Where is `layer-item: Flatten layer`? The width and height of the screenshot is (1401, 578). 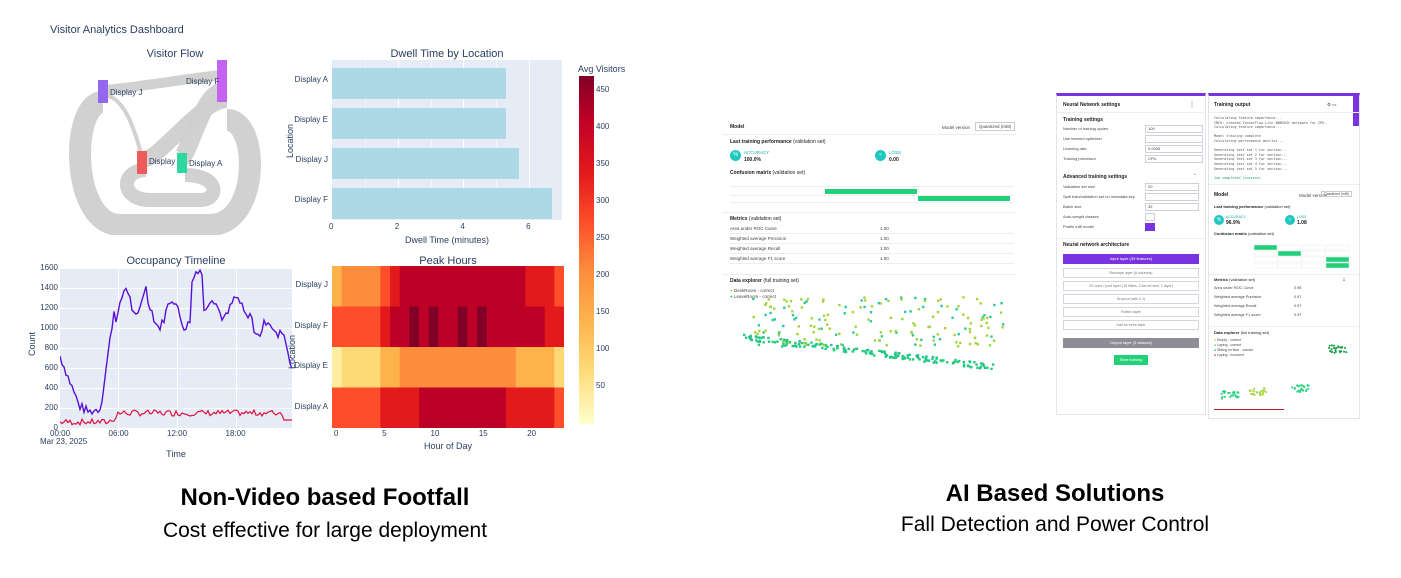 layer-item: Flatten layer is located at coordinates (1131, 312).